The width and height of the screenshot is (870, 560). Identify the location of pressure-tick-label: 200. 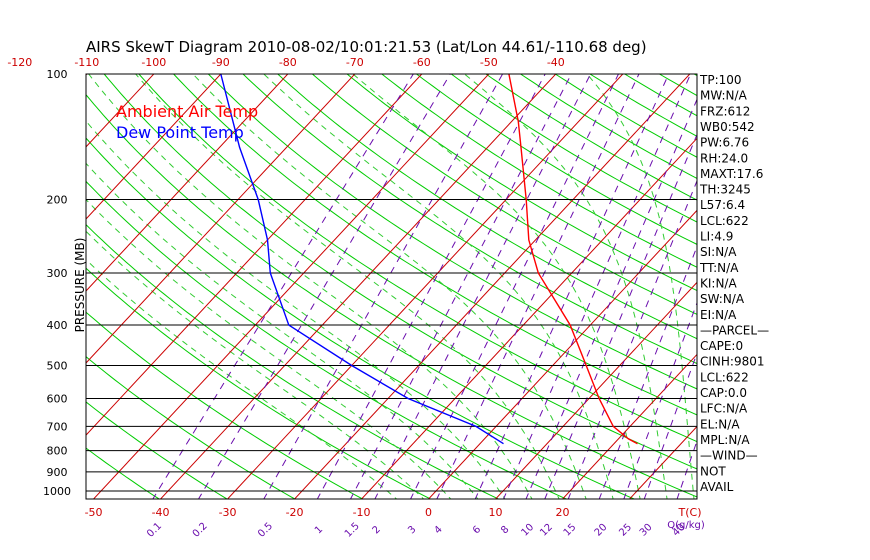
(57, 200).